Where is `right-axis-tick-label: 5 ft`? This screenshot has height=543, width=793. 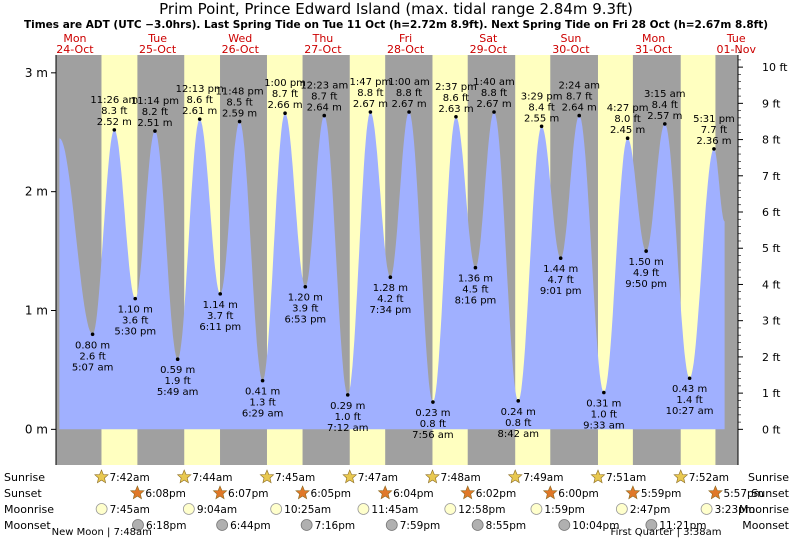 right-axis-tick-label: 5 ft is located at coordinates (771, 248).